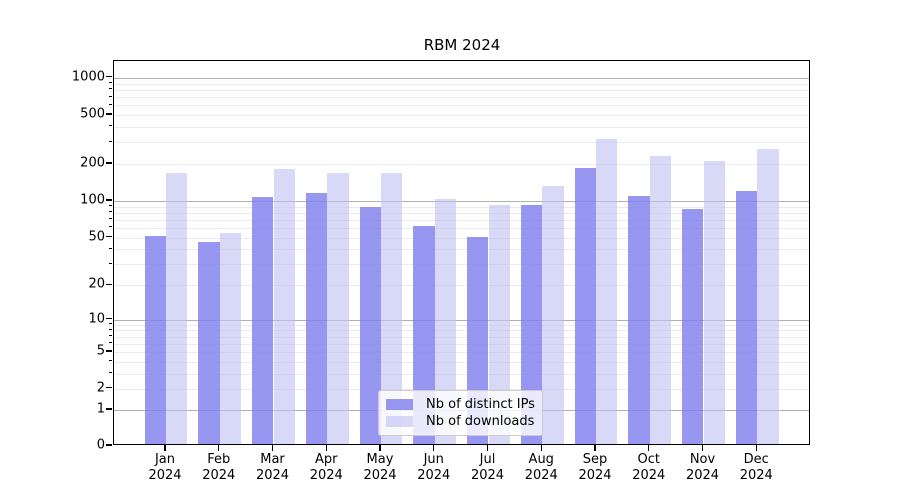  Describe the element at coordinates (649, 467) in the screenshot. I see `x-axis-tick-label: Oct 2024` at that location.